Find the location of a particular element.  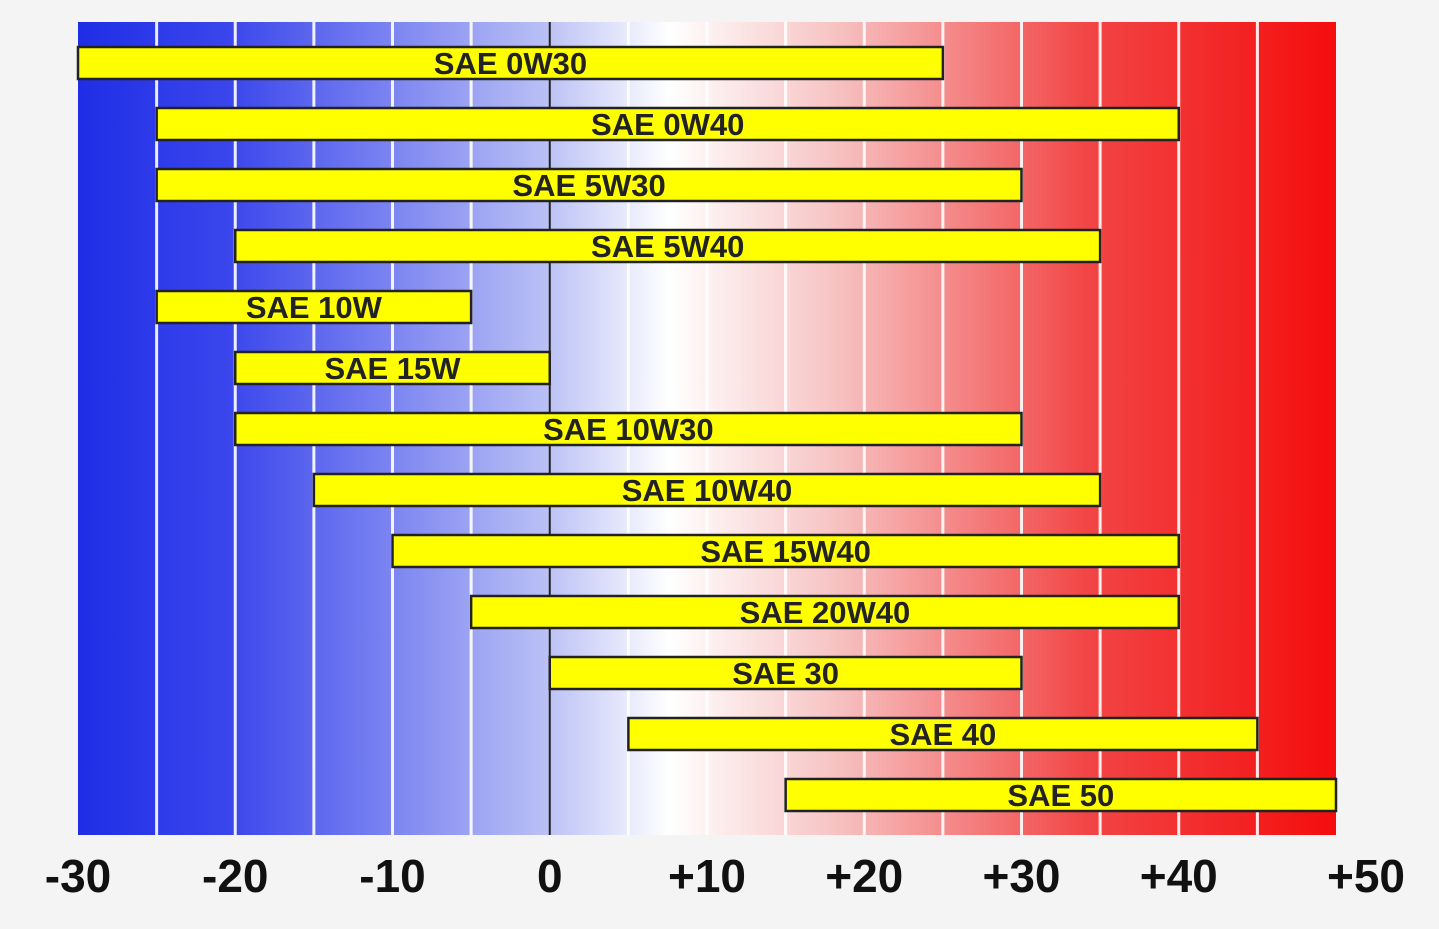

bar-sae-10w40: SAE 10W40 is located at coordinates (707, 490).